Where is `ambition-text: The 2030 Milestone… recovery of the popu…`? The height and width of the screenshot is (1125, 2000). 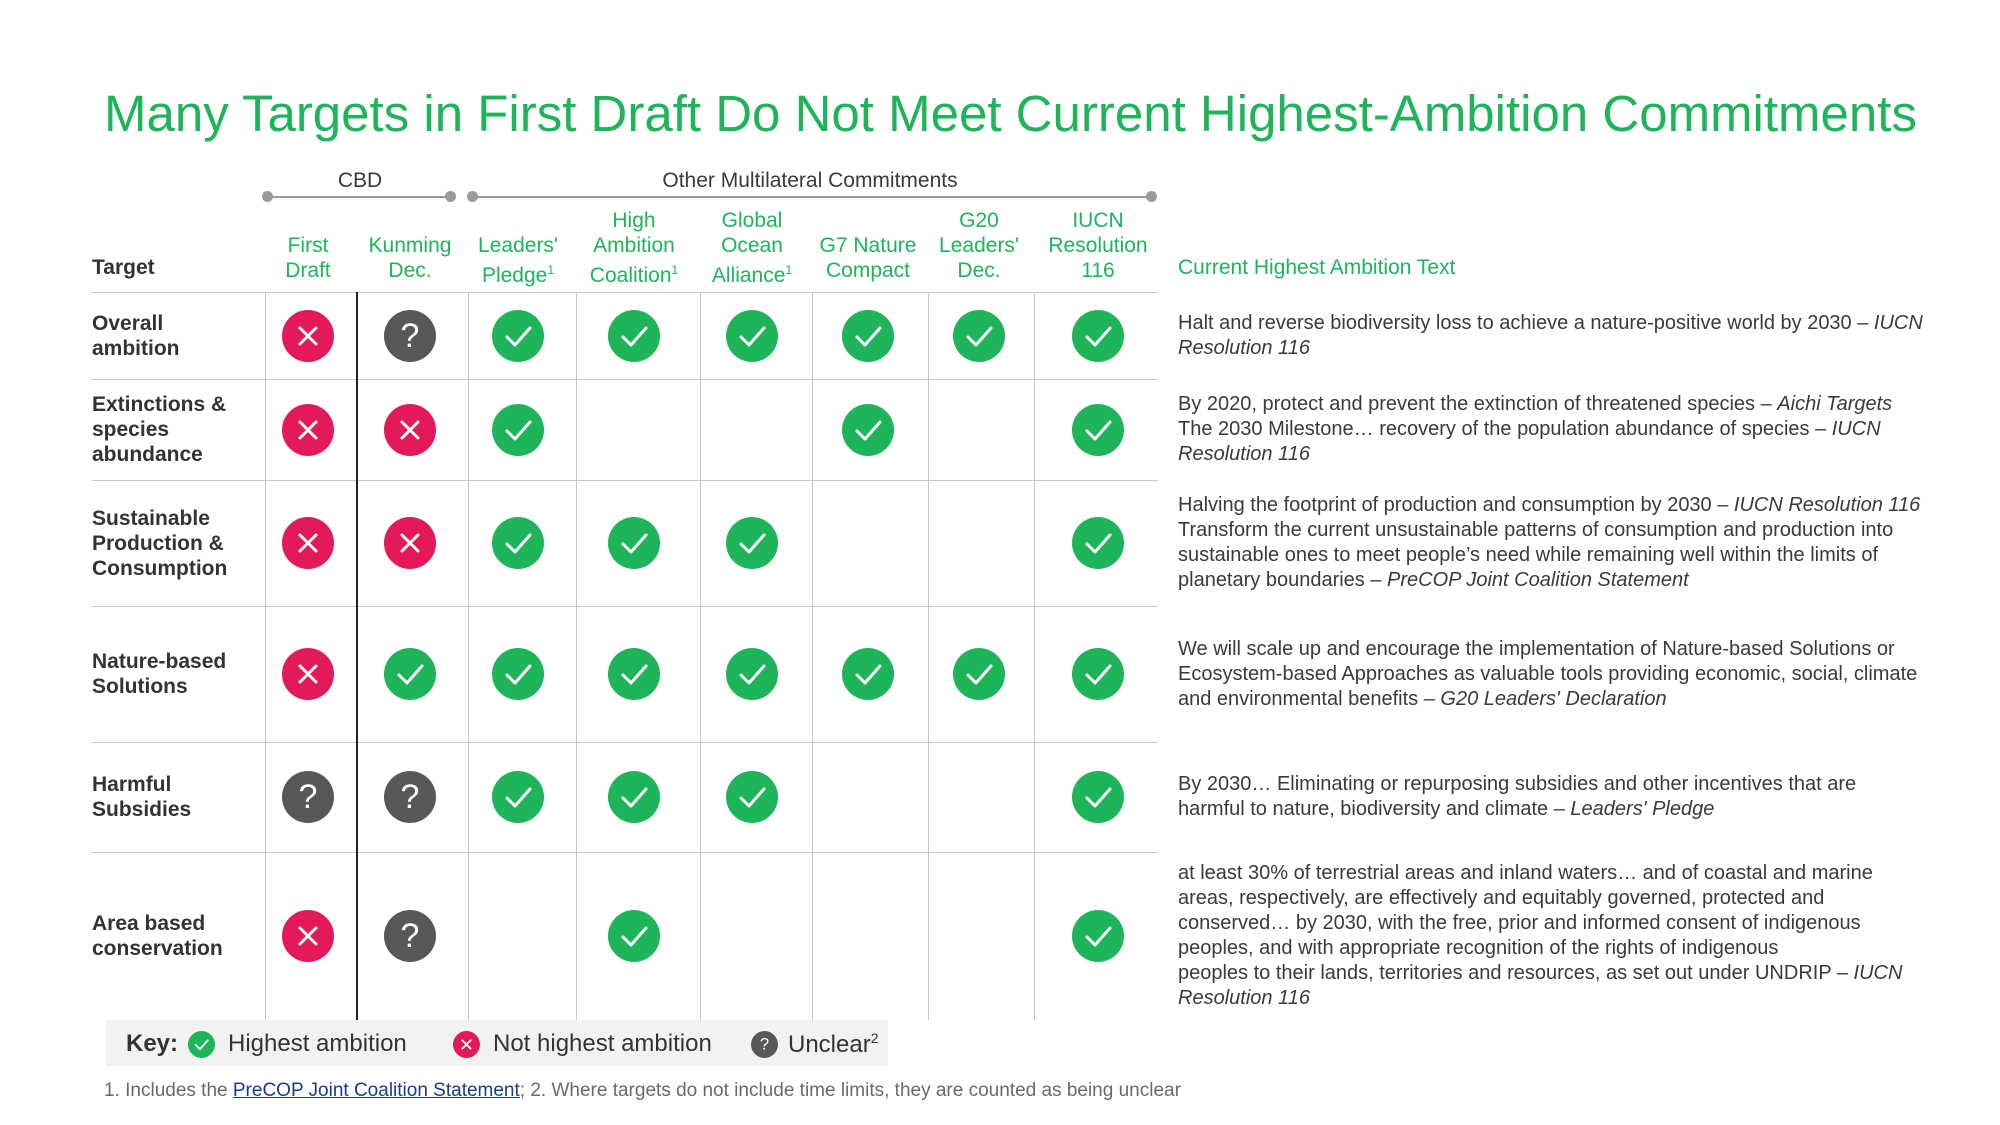 ambition-text: The 2030 Milestone… recovery of the popu… is located at coordinates (1505, 429).